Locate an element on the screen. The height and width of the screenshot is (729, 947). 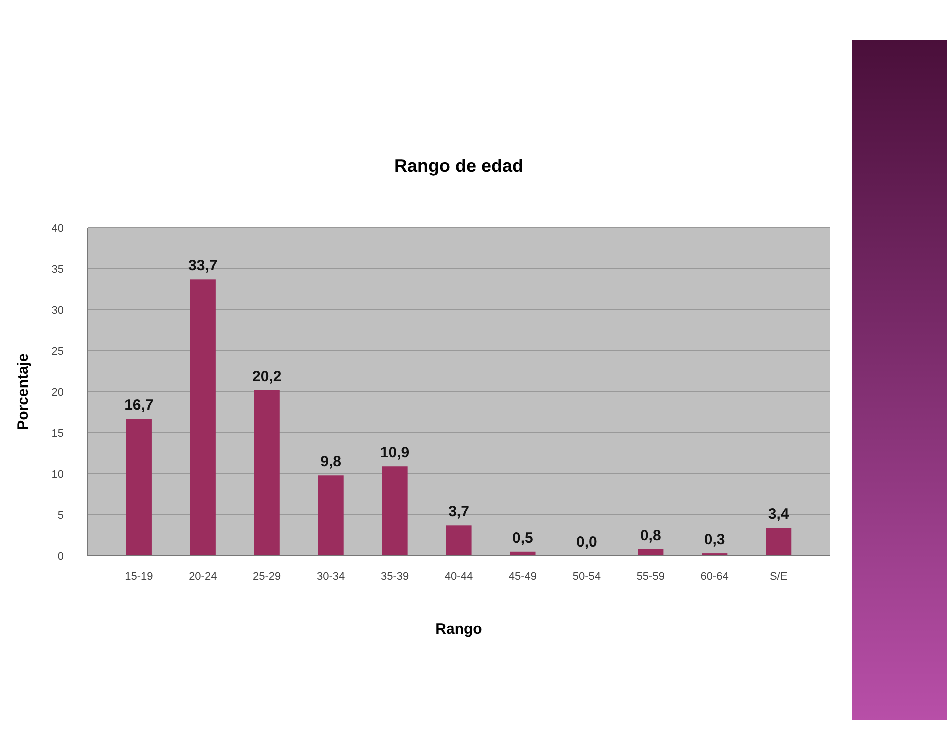
data-label: 3,7 is located at coordinates (459, 512).